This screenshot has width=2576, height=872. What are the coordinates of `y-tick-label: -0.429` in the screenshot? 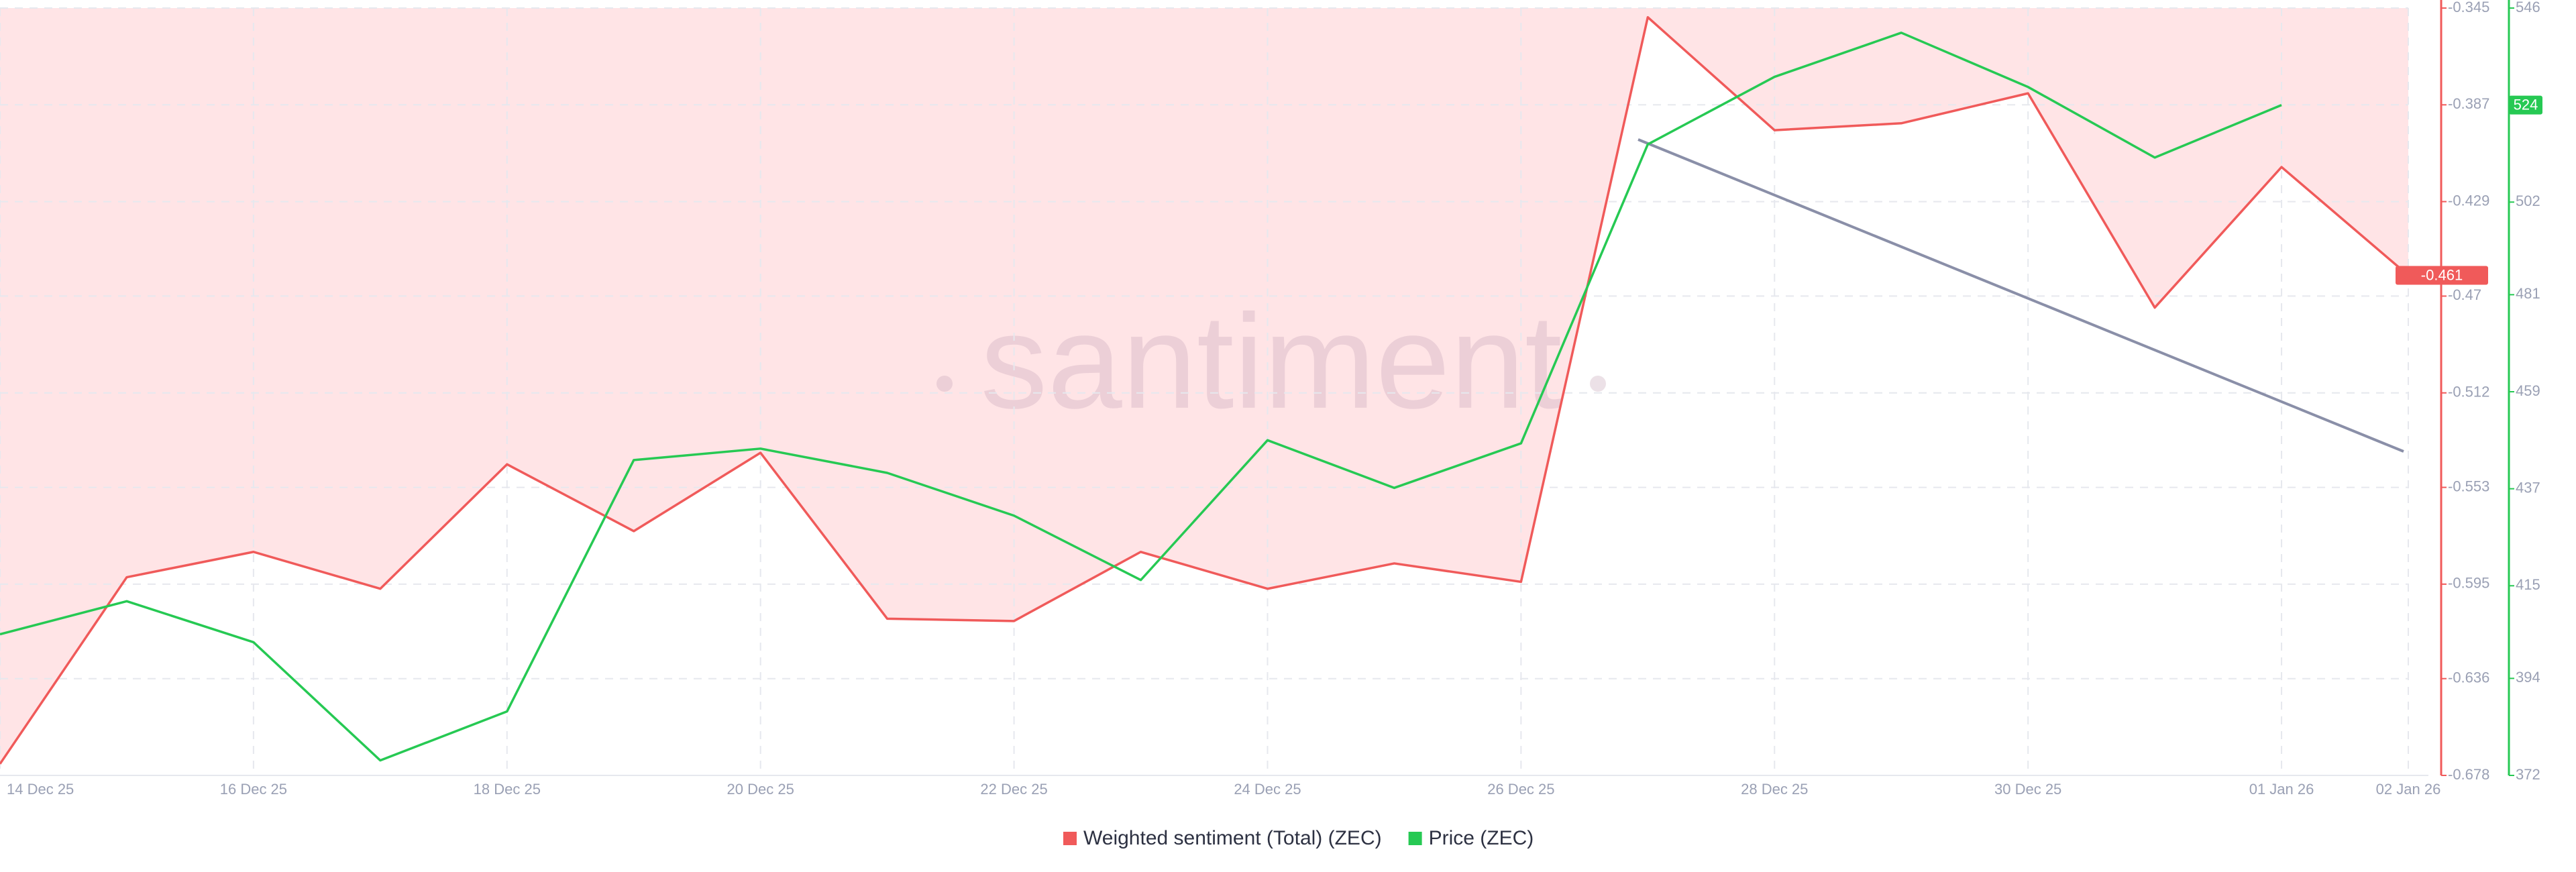 It's located at (2468, 200).